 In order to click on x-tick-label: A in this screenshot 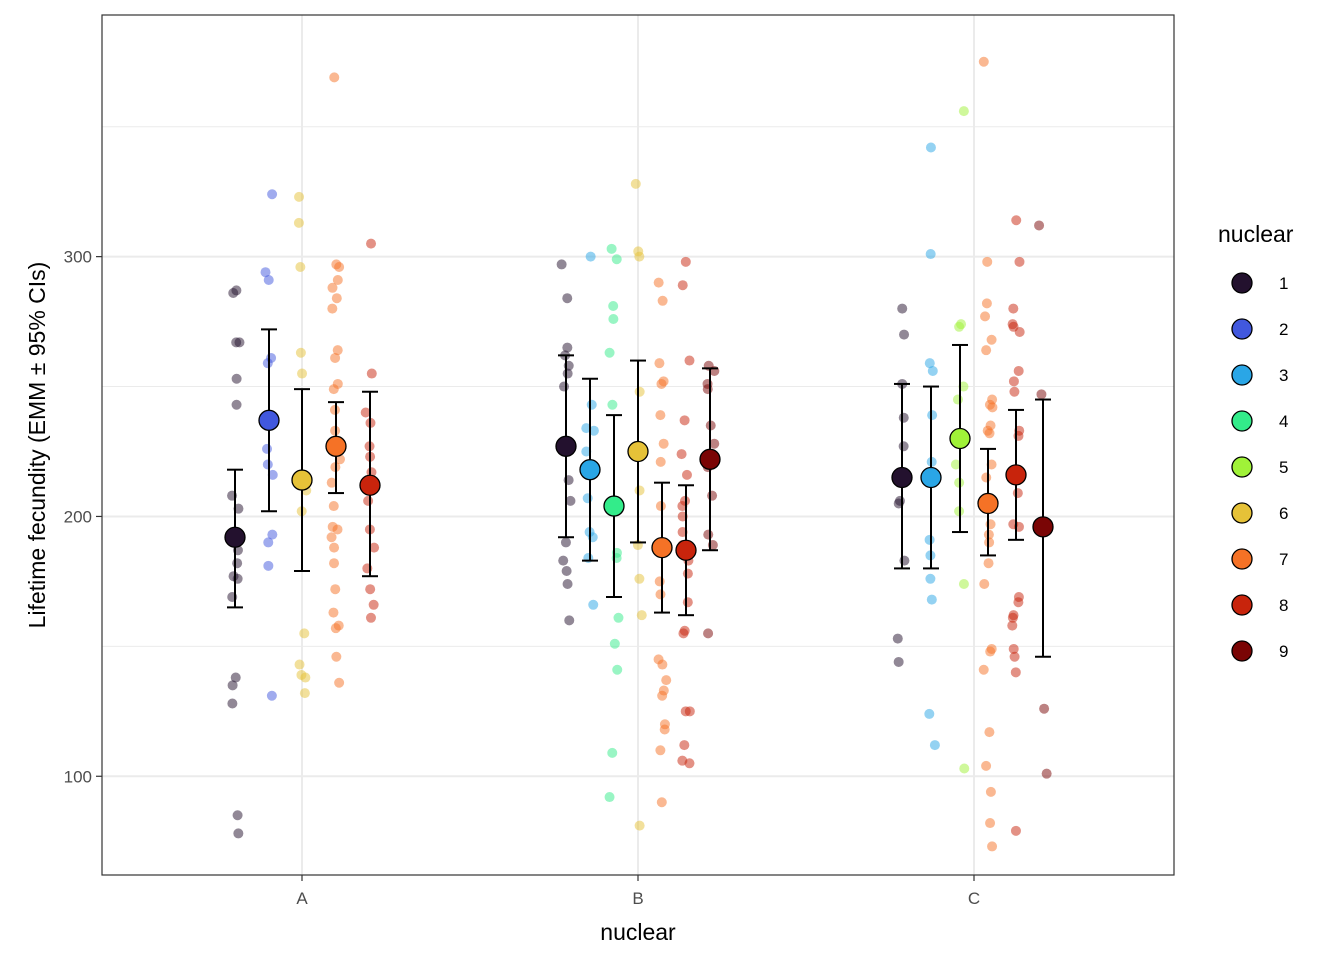, I will do `click(302, 898)`.